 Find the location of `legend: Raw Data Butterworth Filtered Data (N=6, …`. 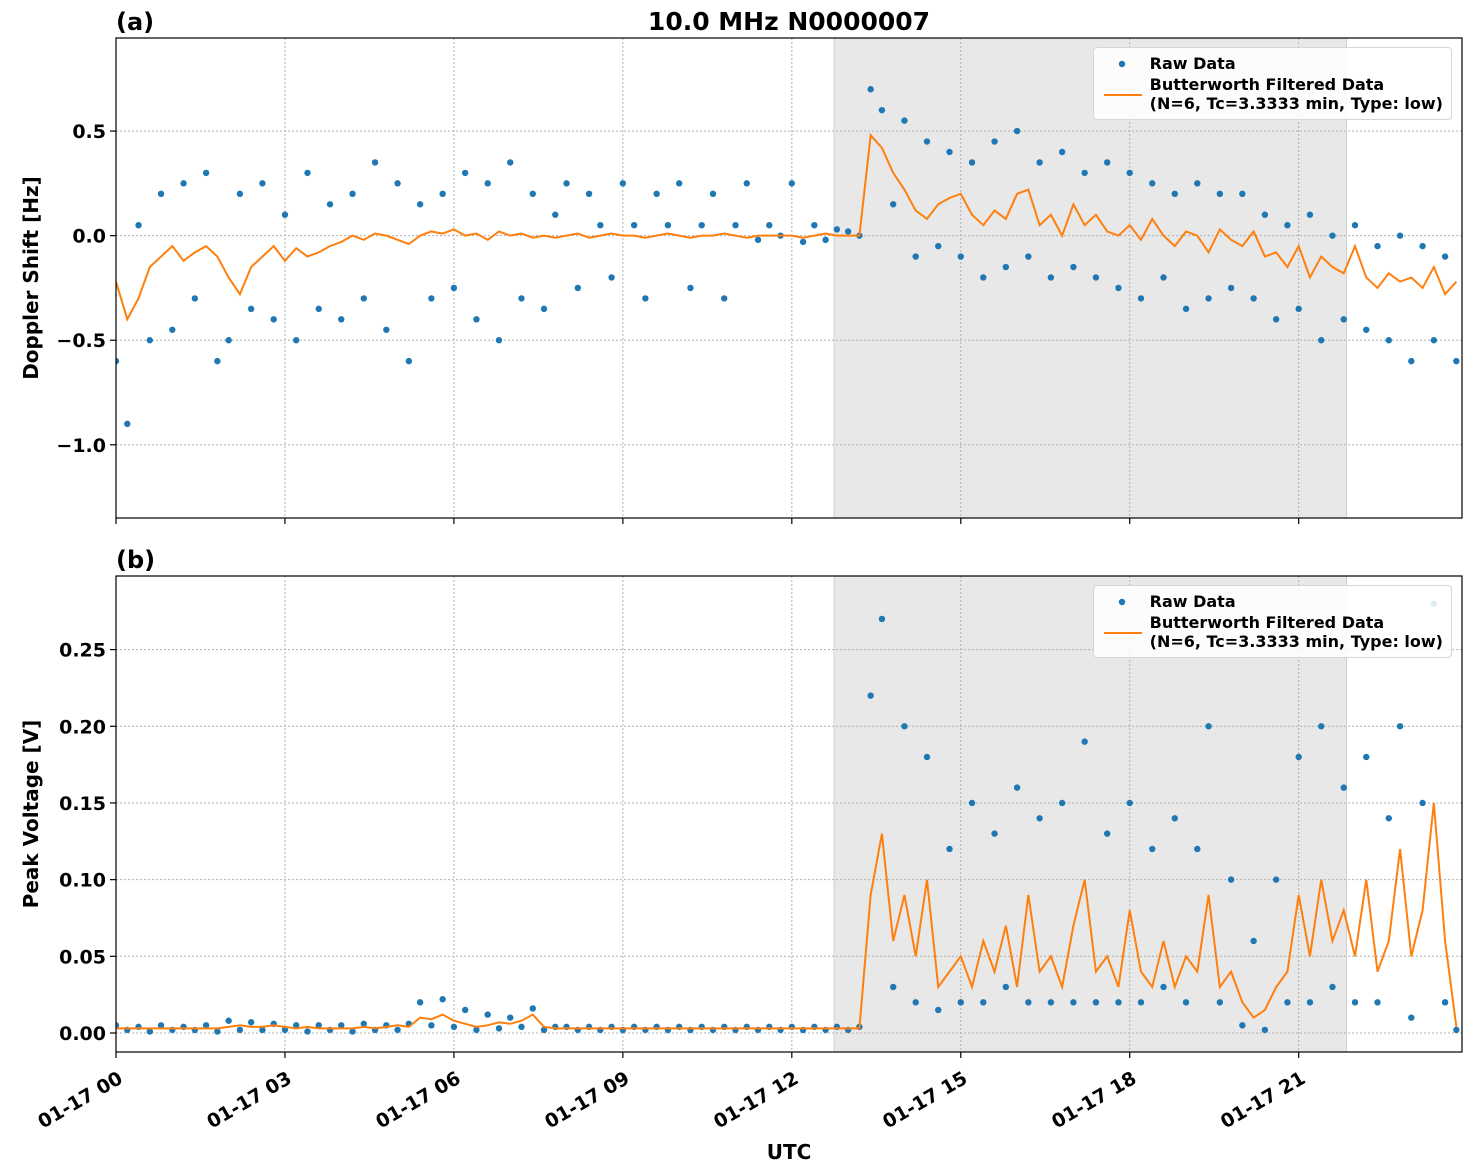

legend: Raw Data Butterworth Filtered Data (N=6, … is located at coordinates (1272, 83).